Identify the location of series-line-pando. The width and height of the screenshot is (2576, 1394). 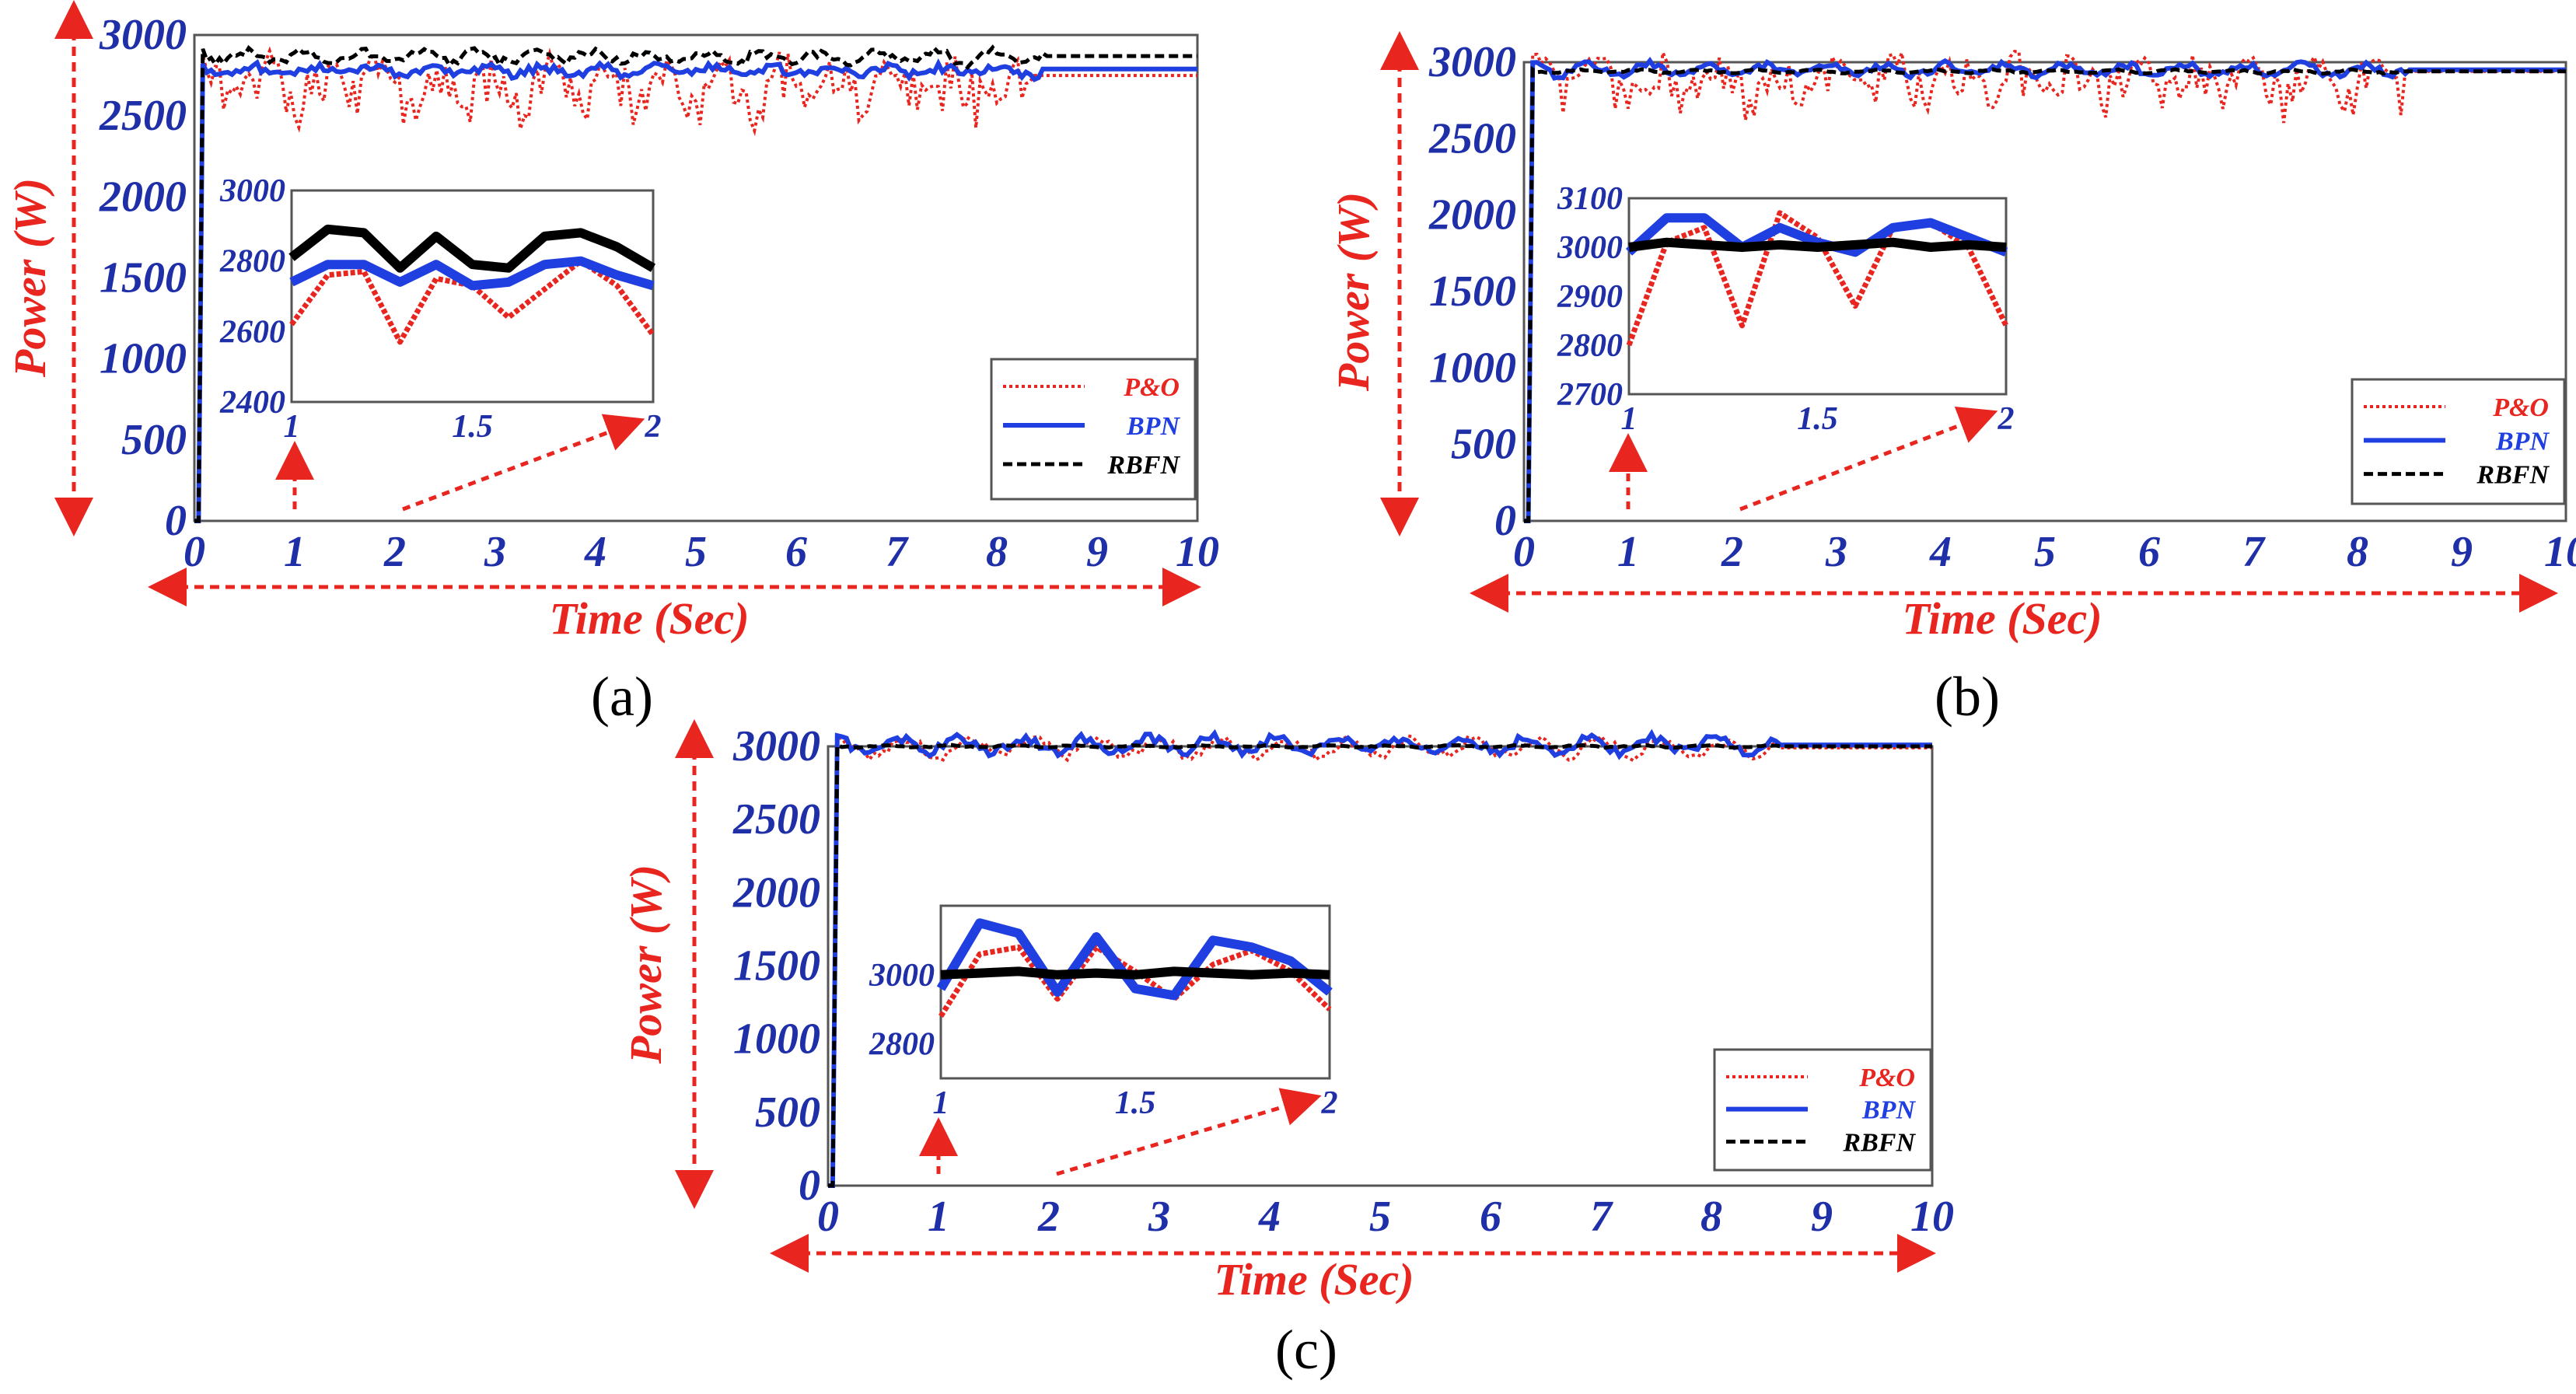
(695, 284).